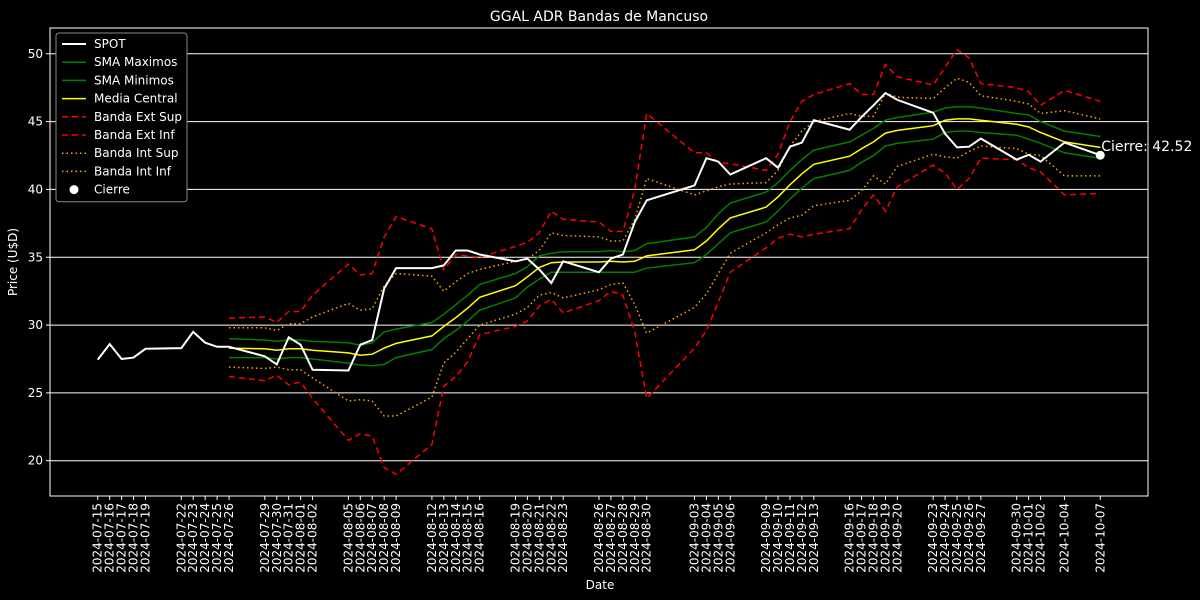 The image size is (1200, 600). Describe the element at coordinates (874, 538) in the screenshot. I see `x-tick-label: 2024-09-18` at that location.